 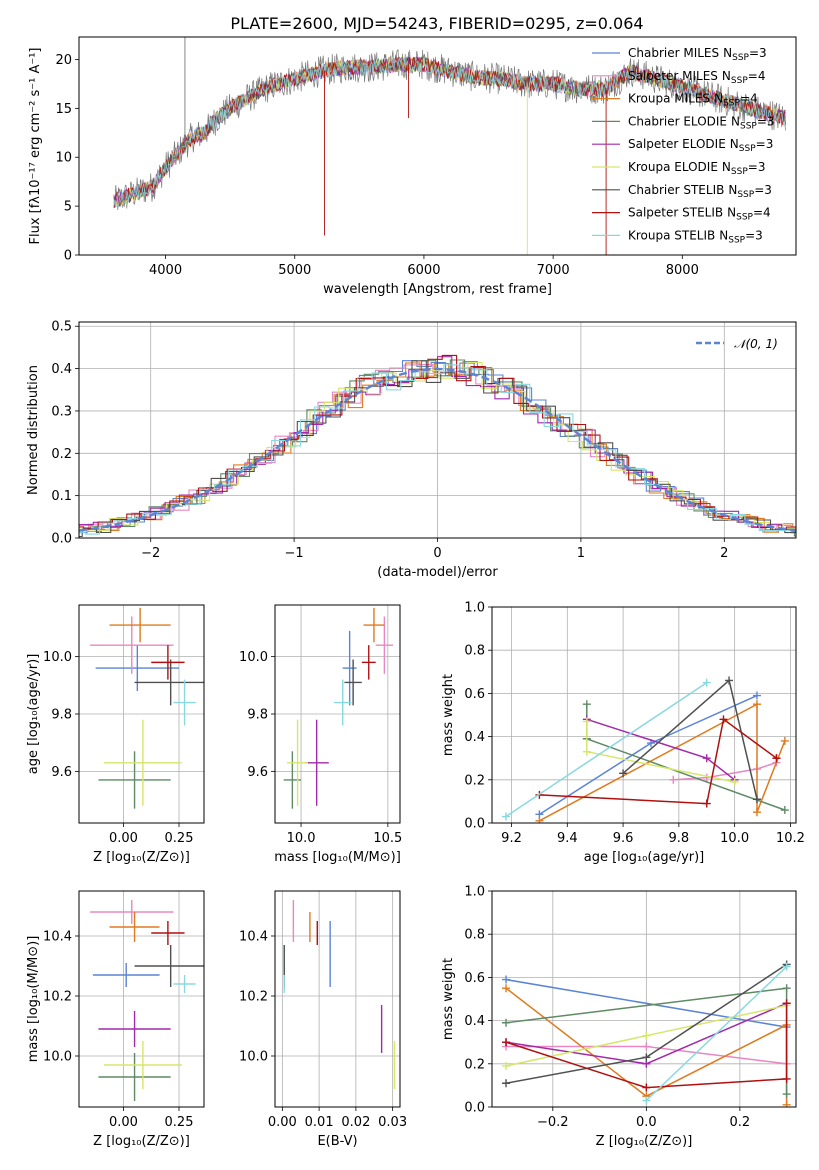 What do you see at coordinates (257, 715) in the screenshot?
I see `y-tick-label: 9.8` at bounding box center [257, 715].